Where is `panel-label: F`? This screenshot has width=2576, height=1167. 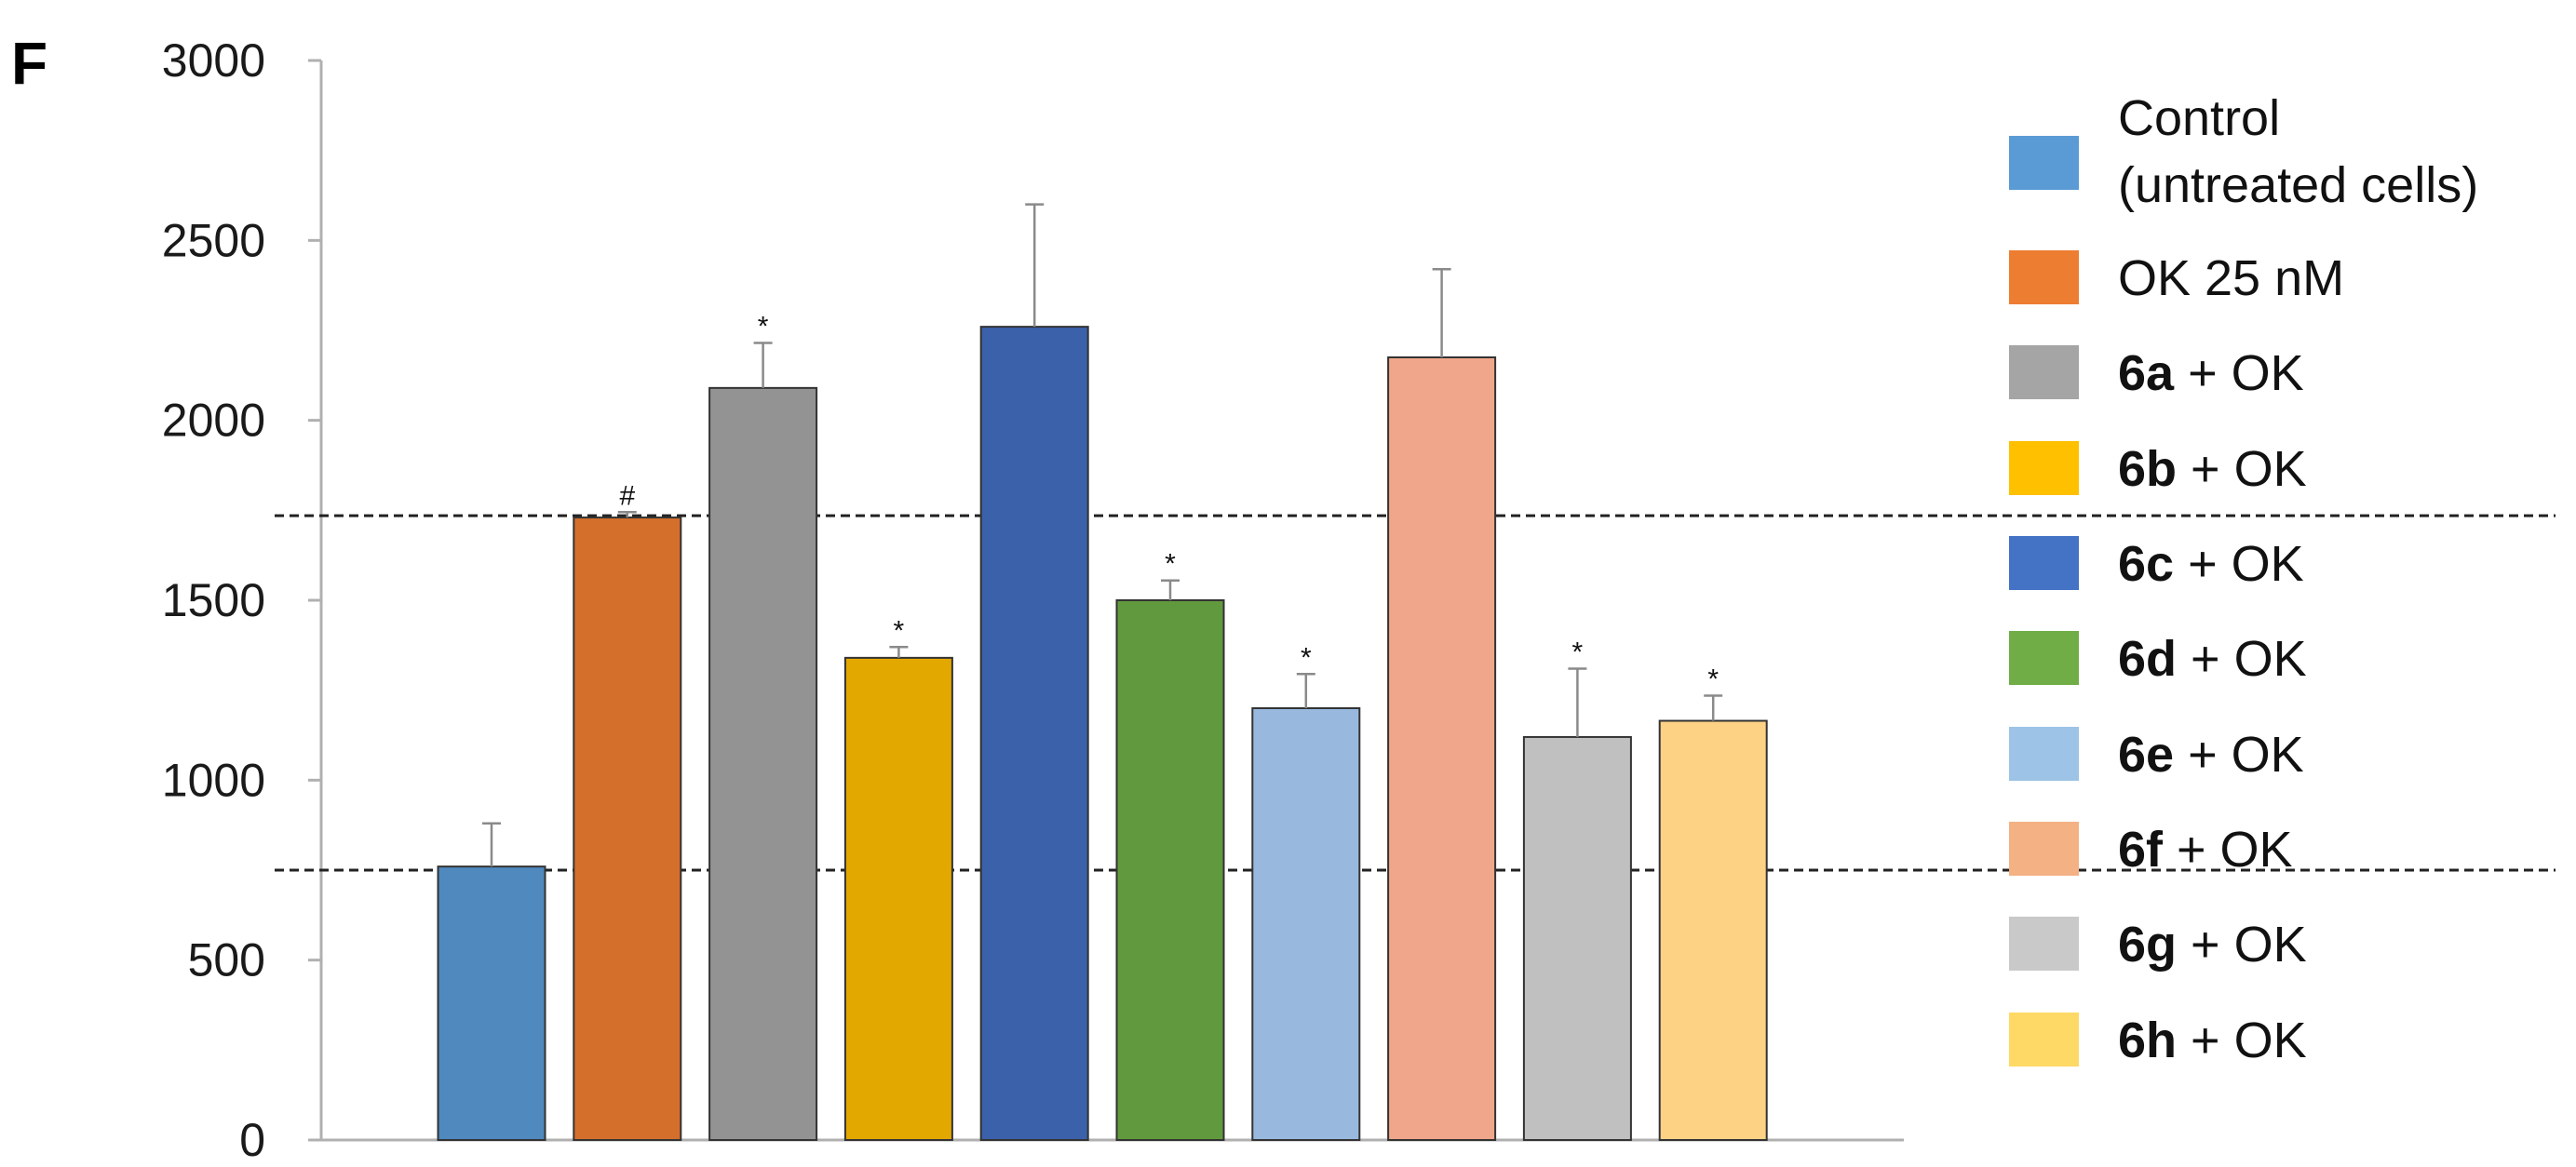
panel-label: F is located at coordinates (29, 63).